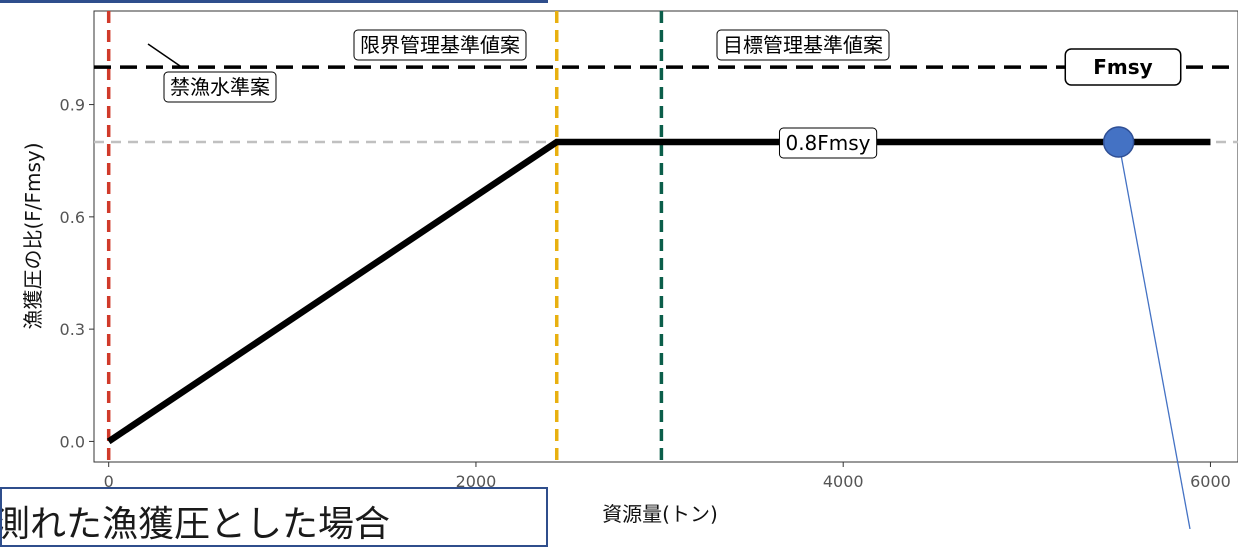 The image size is (1238, 547). I want to click on label-fmsy-text: Fmsy, so click(1122, 67).